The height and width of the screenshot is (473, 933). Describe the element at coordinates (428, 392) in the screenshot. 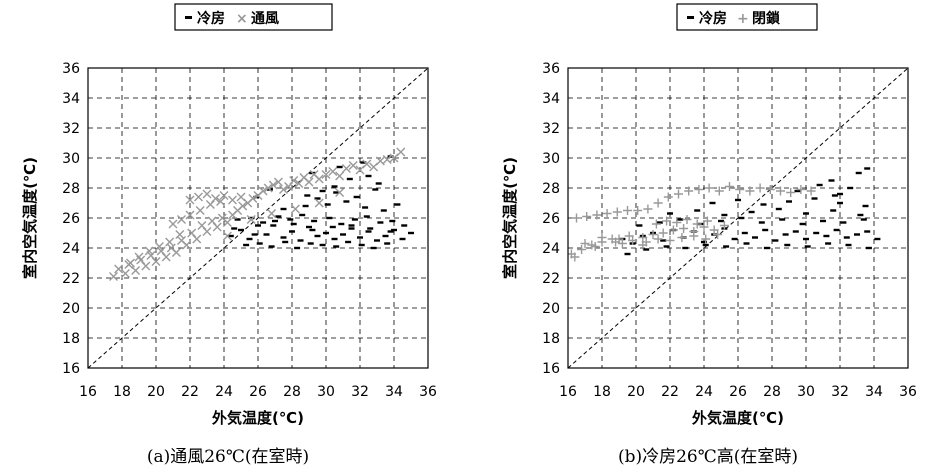

I see `x-tick-label: 36` at that location.